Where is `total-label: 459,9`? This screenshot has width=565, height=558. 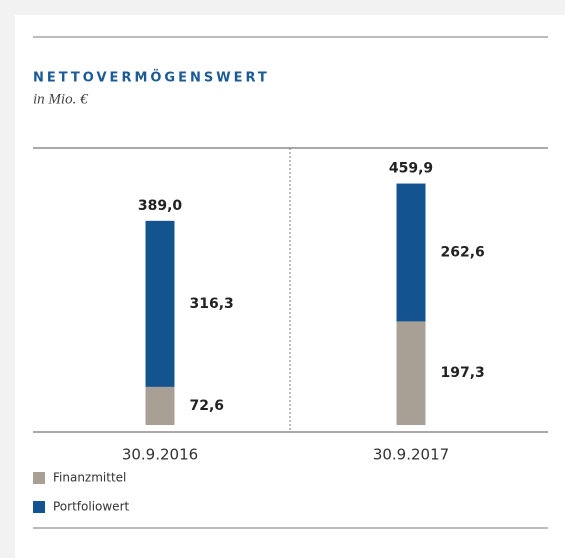
total-label: 459,9 is located at coordinates (411, 169).